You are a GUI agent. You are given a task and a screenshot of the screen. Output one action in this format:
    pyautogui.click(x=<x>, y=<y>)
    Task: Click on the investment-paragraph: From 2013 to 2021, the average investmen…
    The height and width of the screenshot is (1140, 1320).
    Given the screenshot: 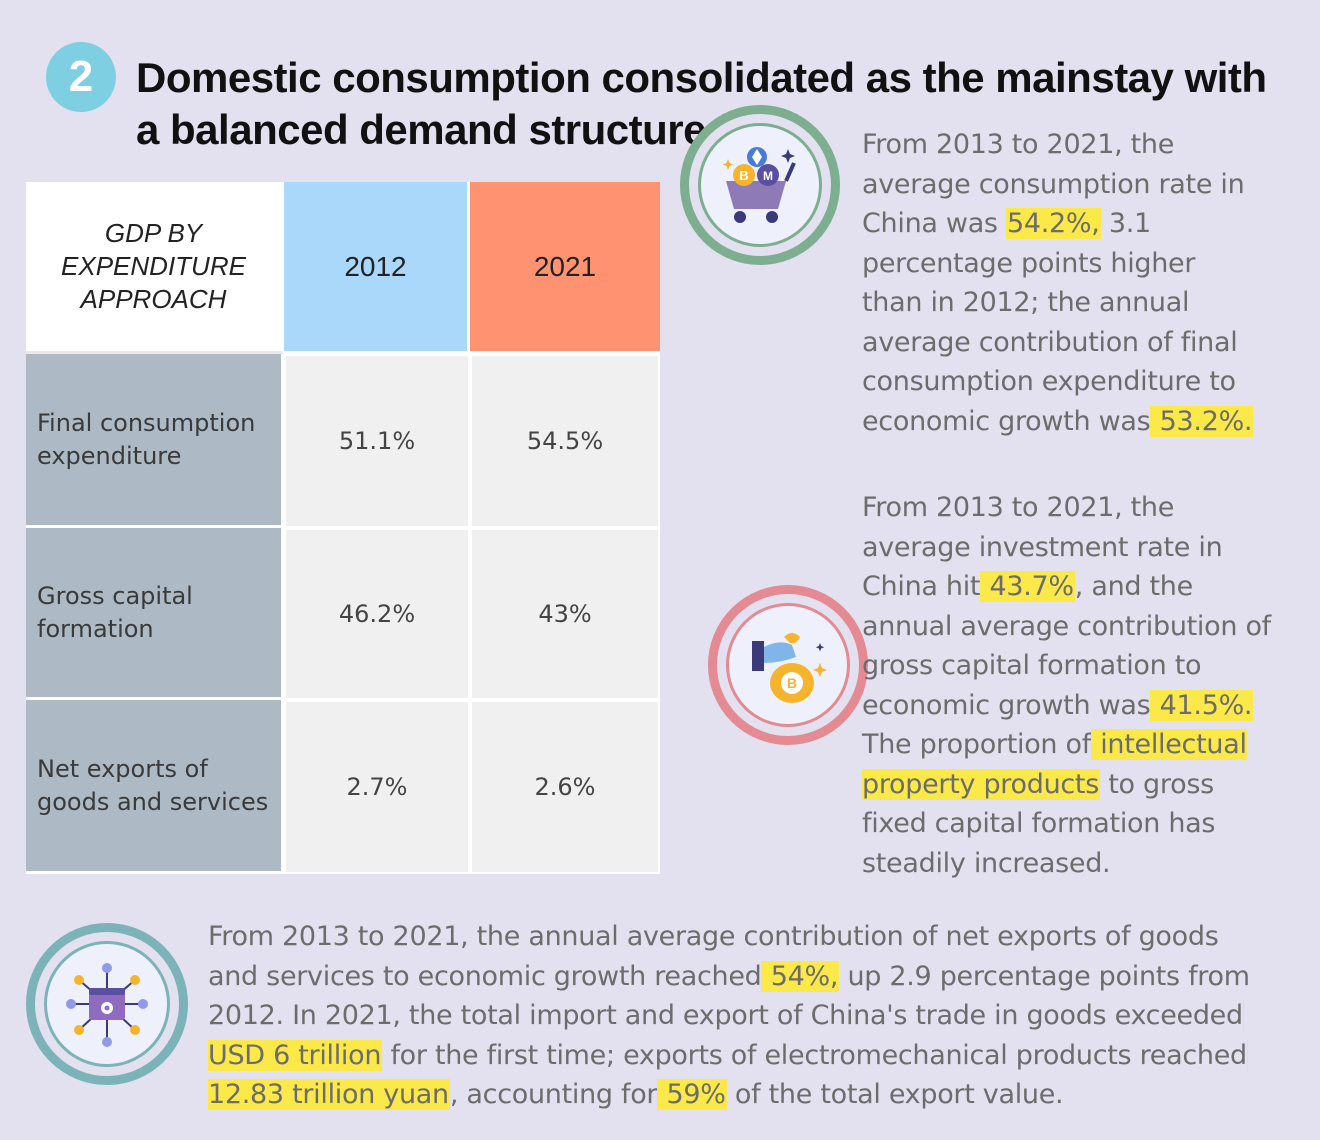 What is the action you would take?
    pyautogui.click(x=1072, y=685)
    